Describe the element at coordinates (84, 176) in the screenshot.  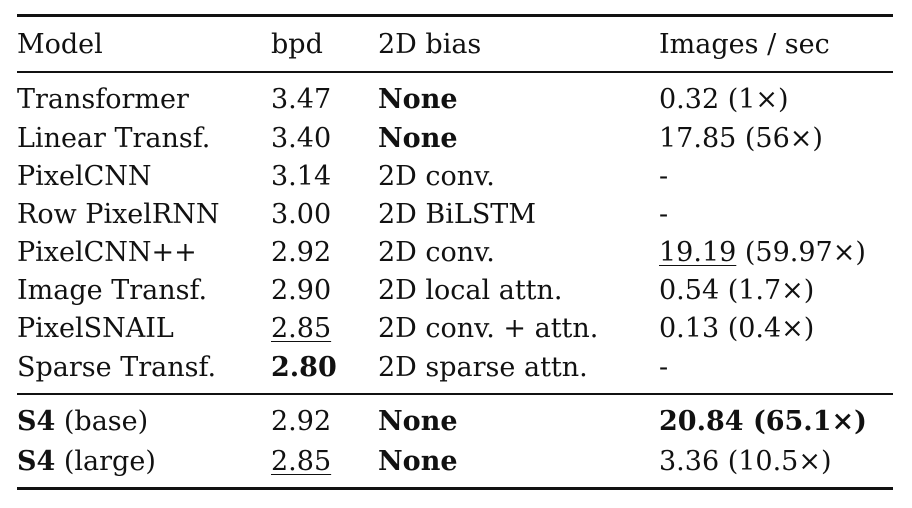
I see `cell-model: PixelCNN` at that location.